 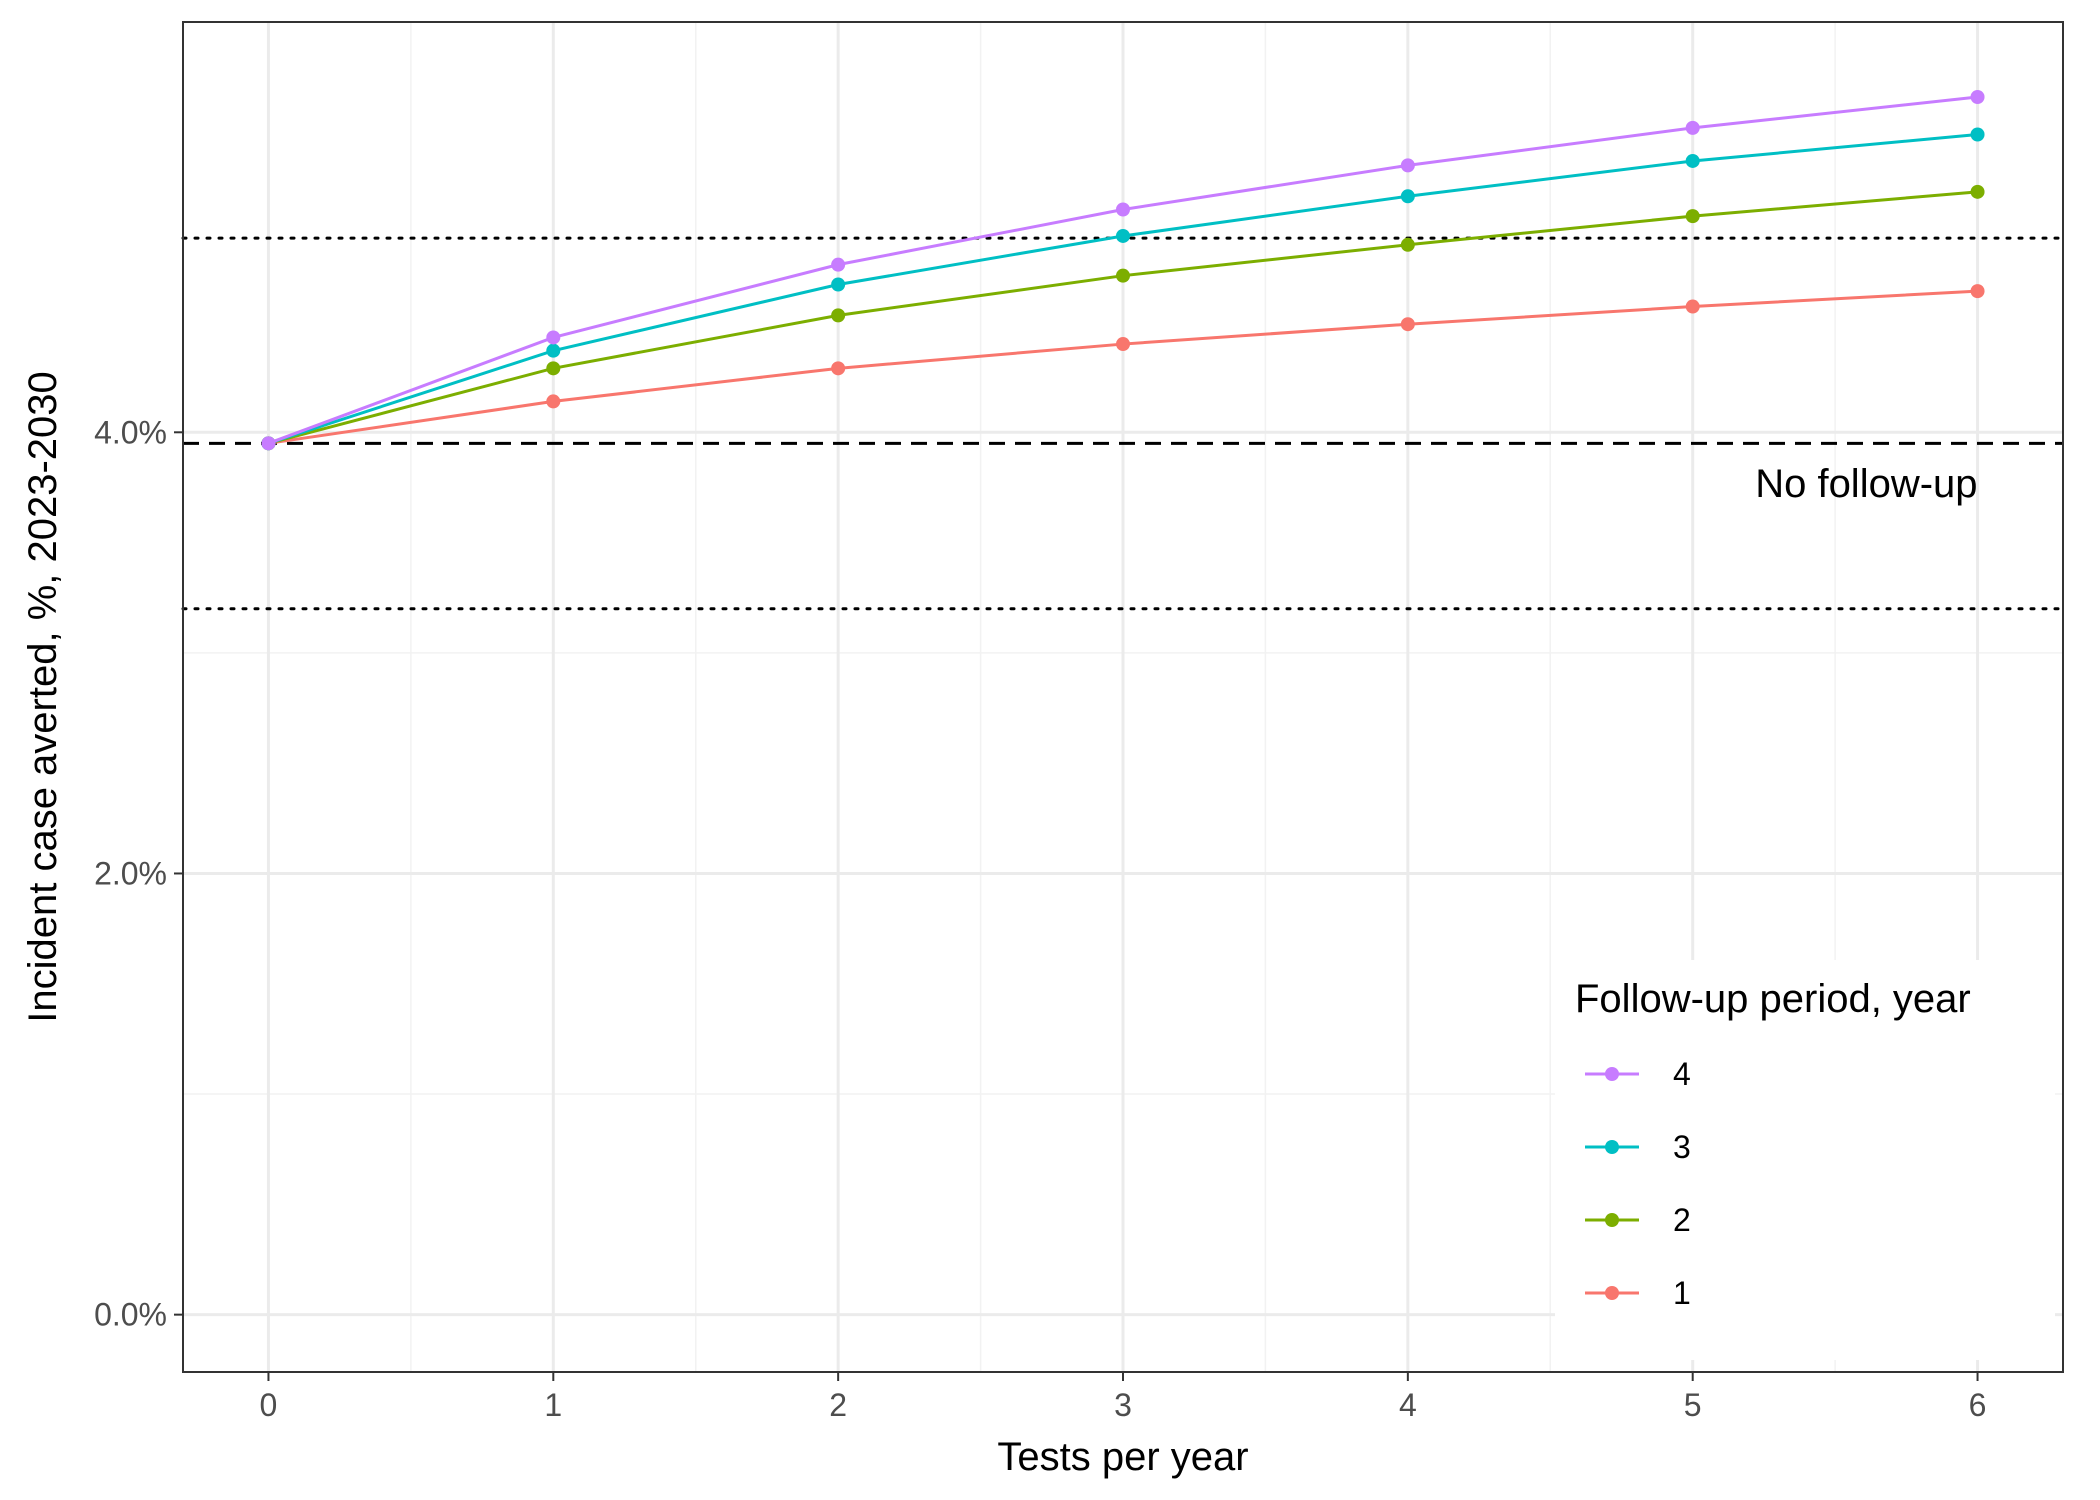 What do you see at coordinates (1682, 1220) in the screenshot?
I see `legend-label: 2` at bounding box center [1682, 1220].